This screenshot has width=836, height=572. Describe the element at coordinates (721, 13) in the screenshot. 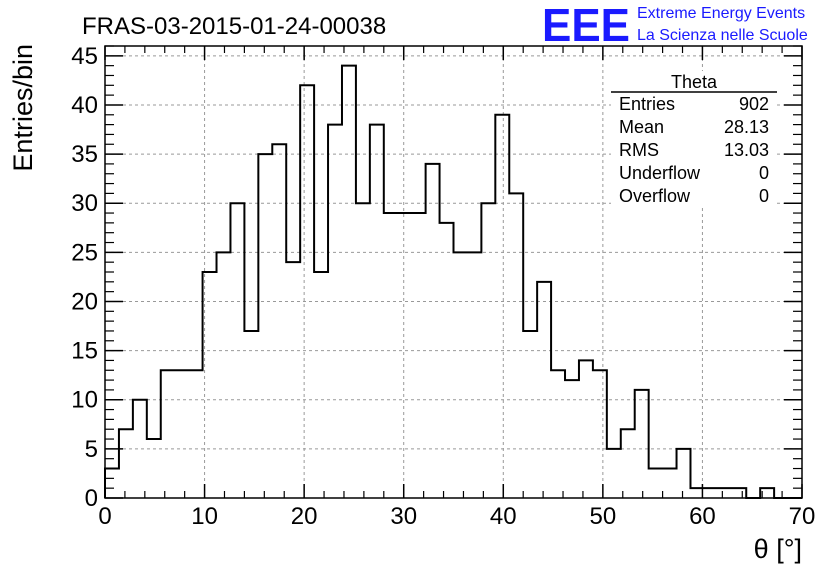

I see `logo-line1: Extreme Energy Events` at that location.